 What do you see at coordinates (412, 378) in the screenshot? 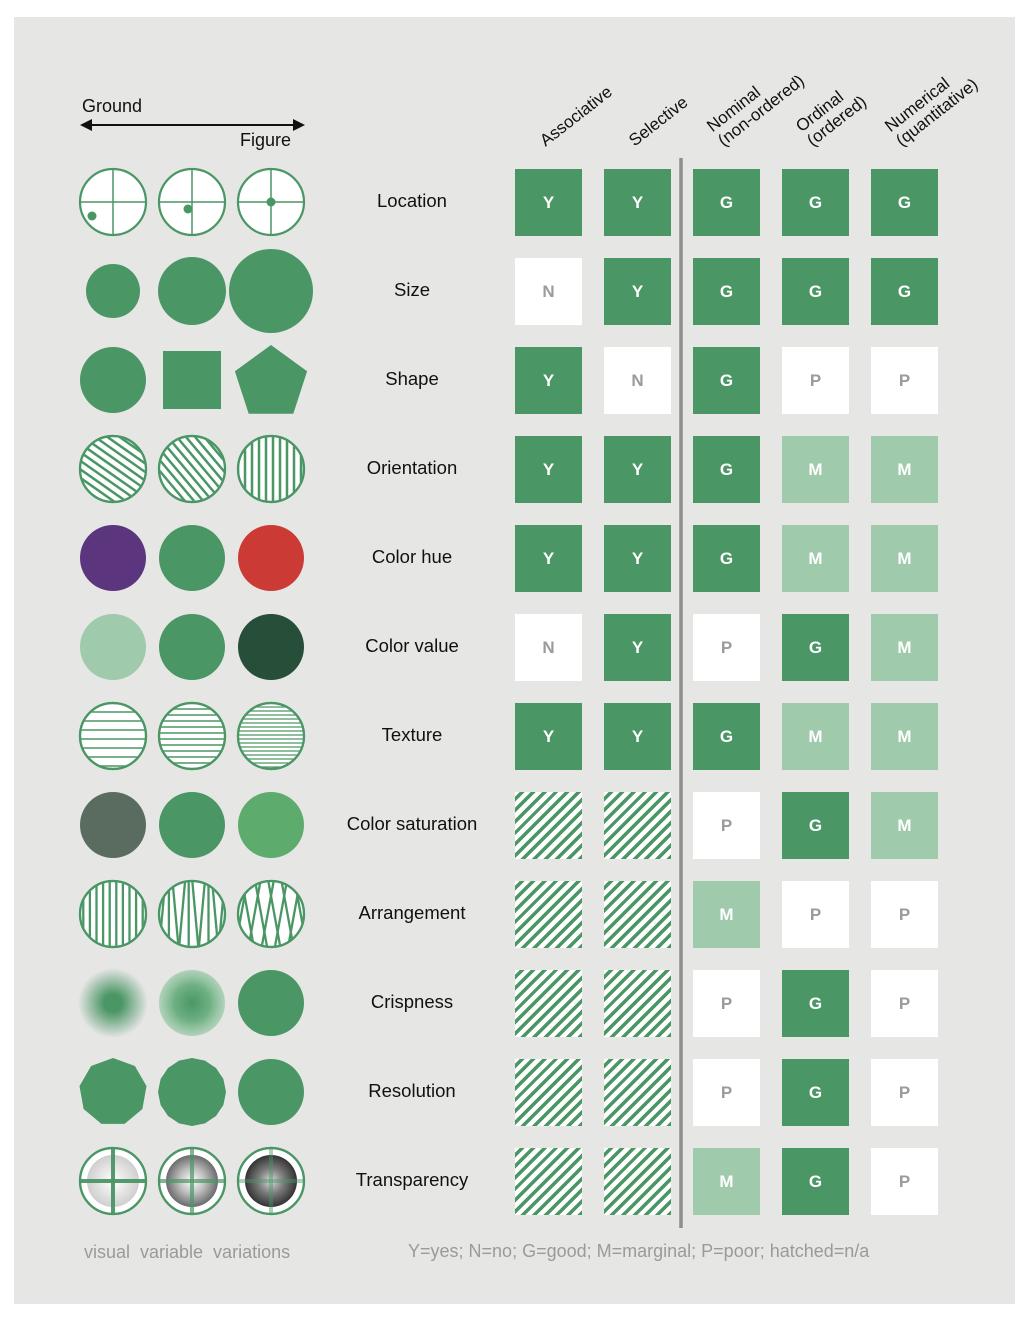
I see `row-label: Shape` at bounding box center [412, 378].